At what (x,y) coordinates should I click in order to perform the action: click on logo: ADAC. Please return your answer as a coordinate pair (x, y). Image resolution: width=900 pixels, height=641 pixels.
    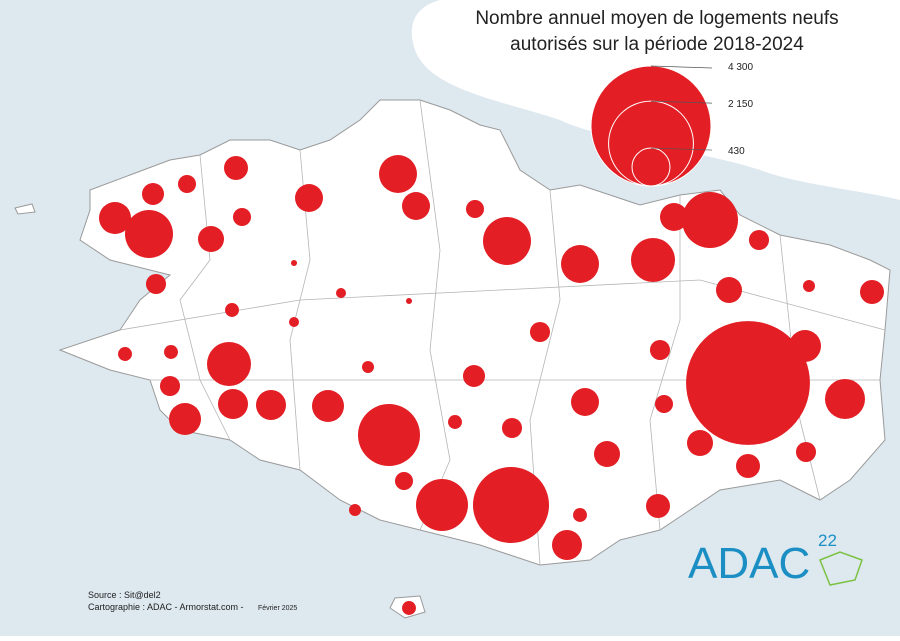
    Looking at the image, I should click on (749, 563).